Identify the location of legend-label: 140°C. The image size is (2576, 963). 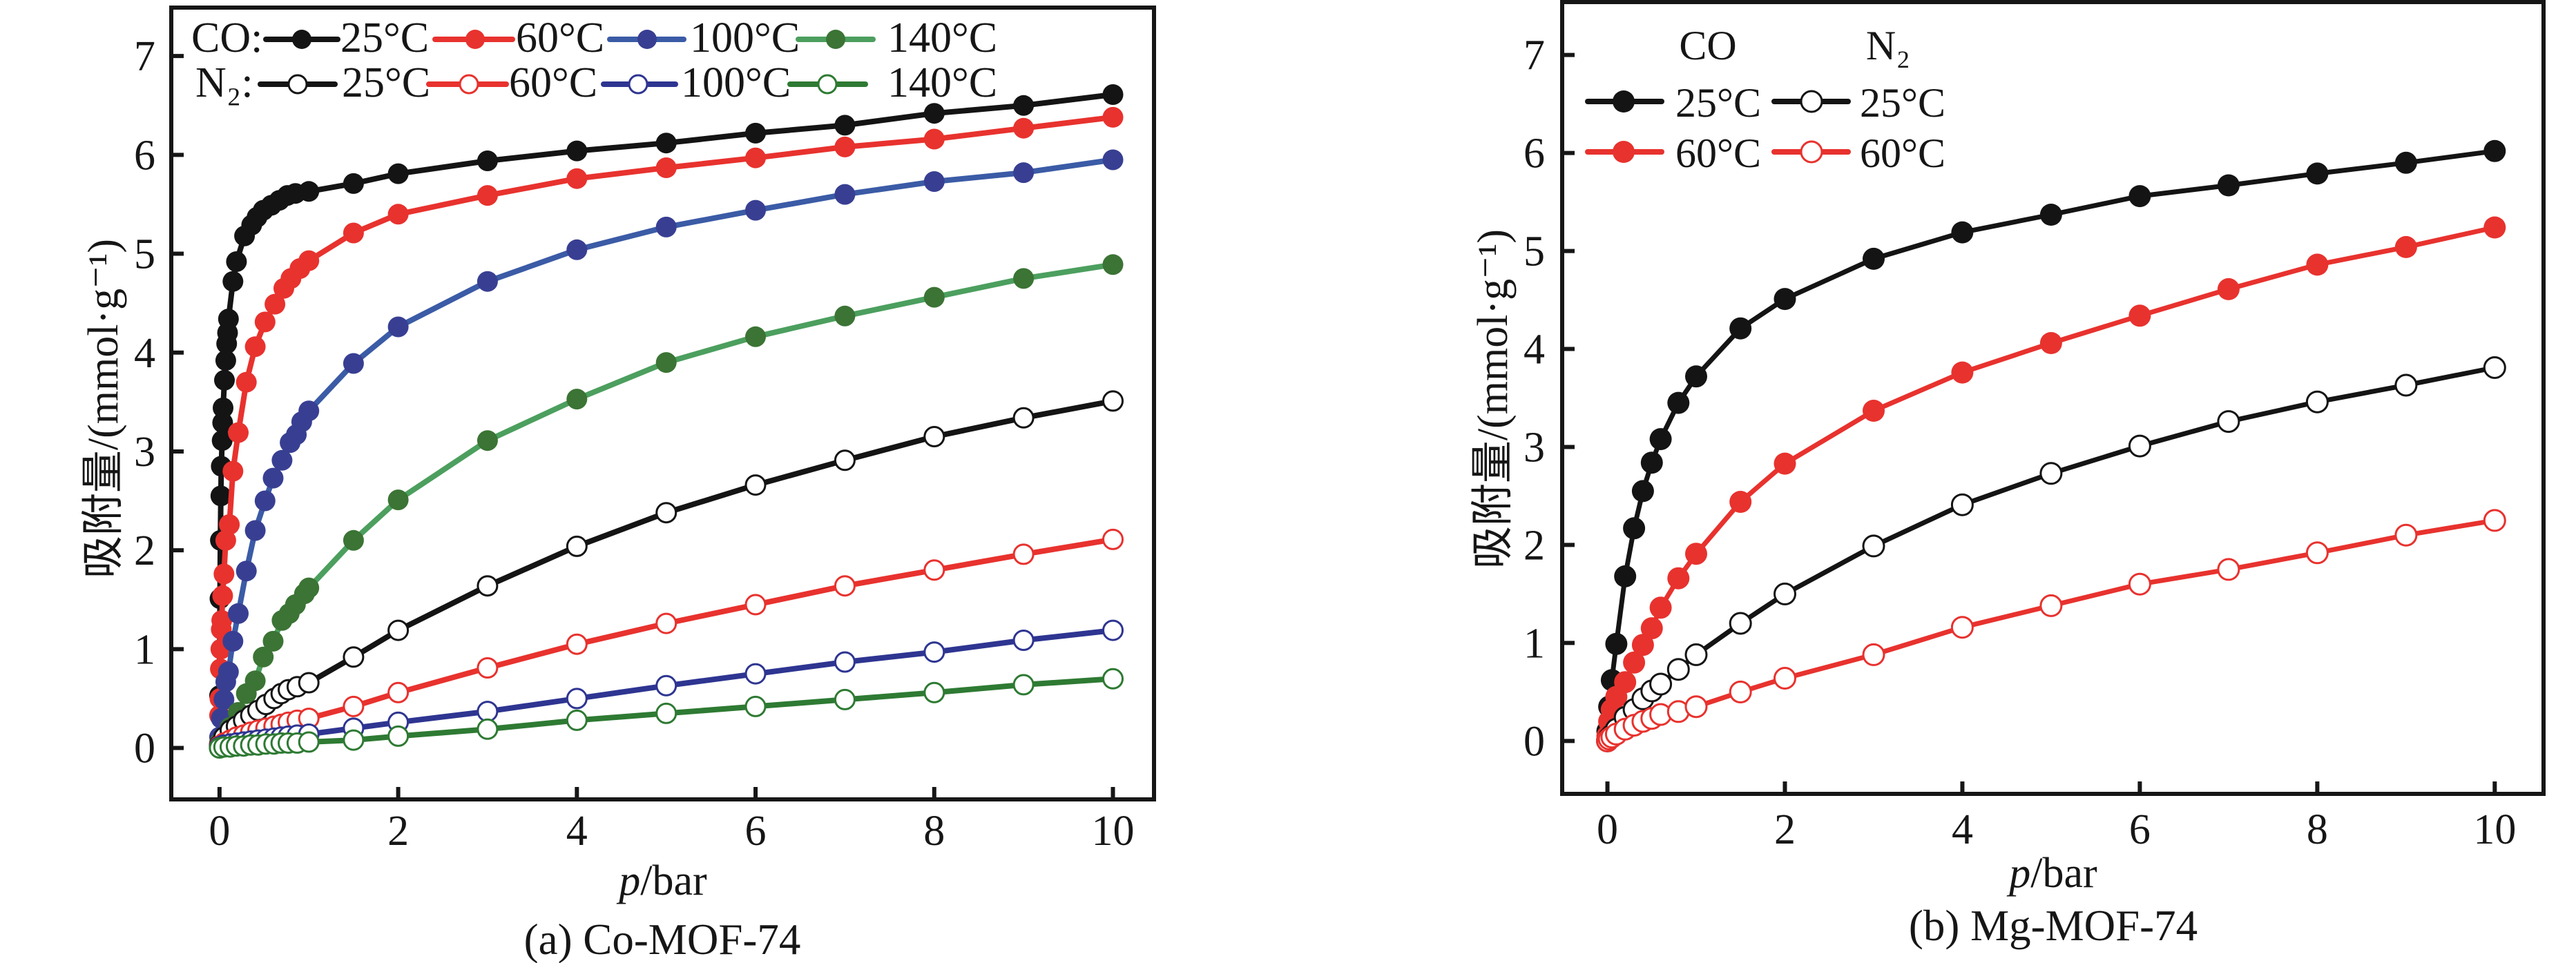
(942, 82).